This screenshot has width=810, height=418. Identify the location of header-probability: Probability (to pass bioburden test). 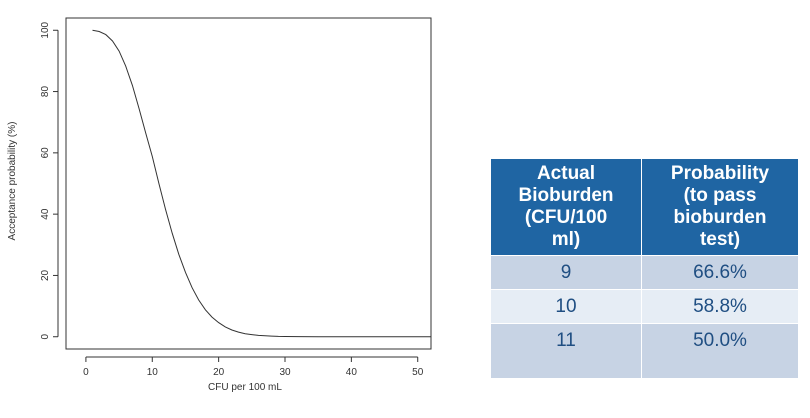
(720, 207).